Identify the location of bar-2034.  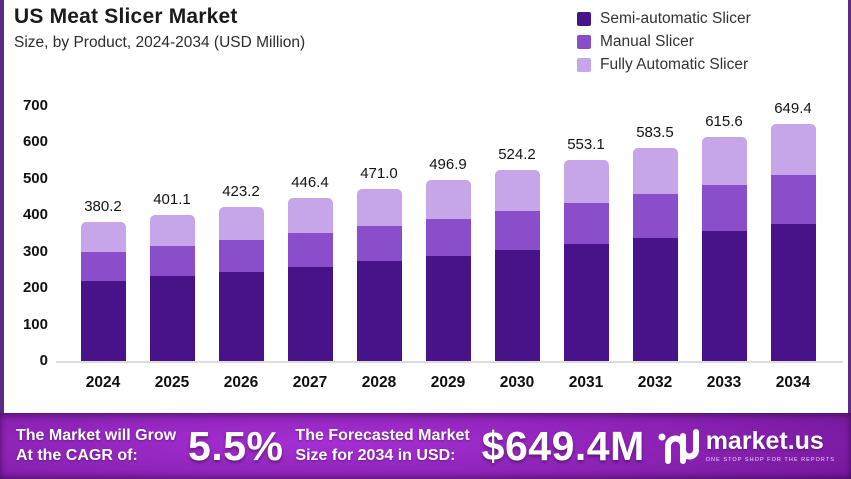
(793, 242).